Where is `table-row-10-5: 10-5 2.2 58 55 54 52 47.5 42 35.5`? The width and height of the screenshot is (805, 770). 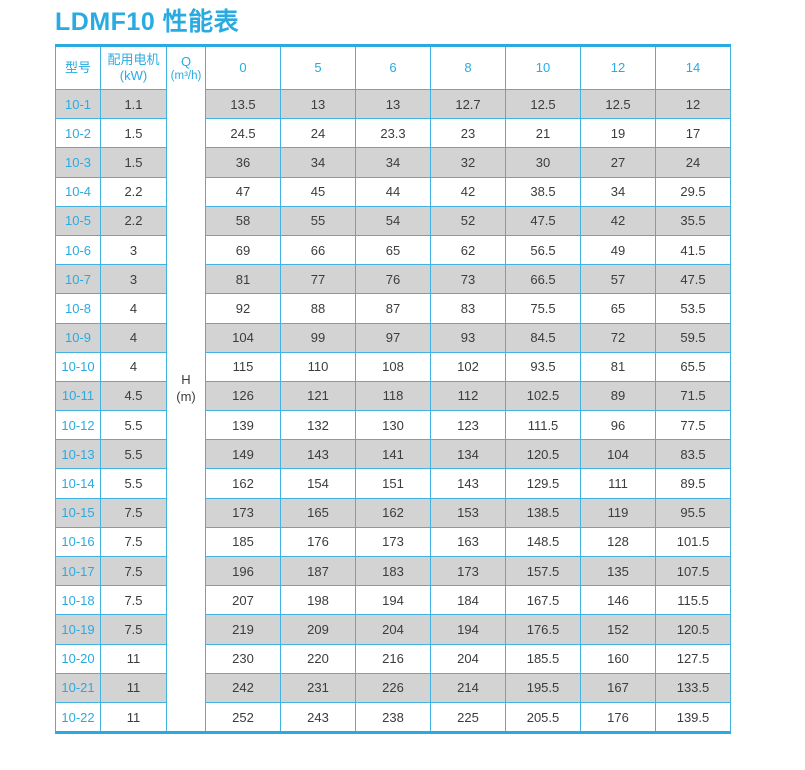
table-row-10-5: 10-5 2.2 58 55 54 52 47.5 42 35.5 is located at coordinates (393, 220).